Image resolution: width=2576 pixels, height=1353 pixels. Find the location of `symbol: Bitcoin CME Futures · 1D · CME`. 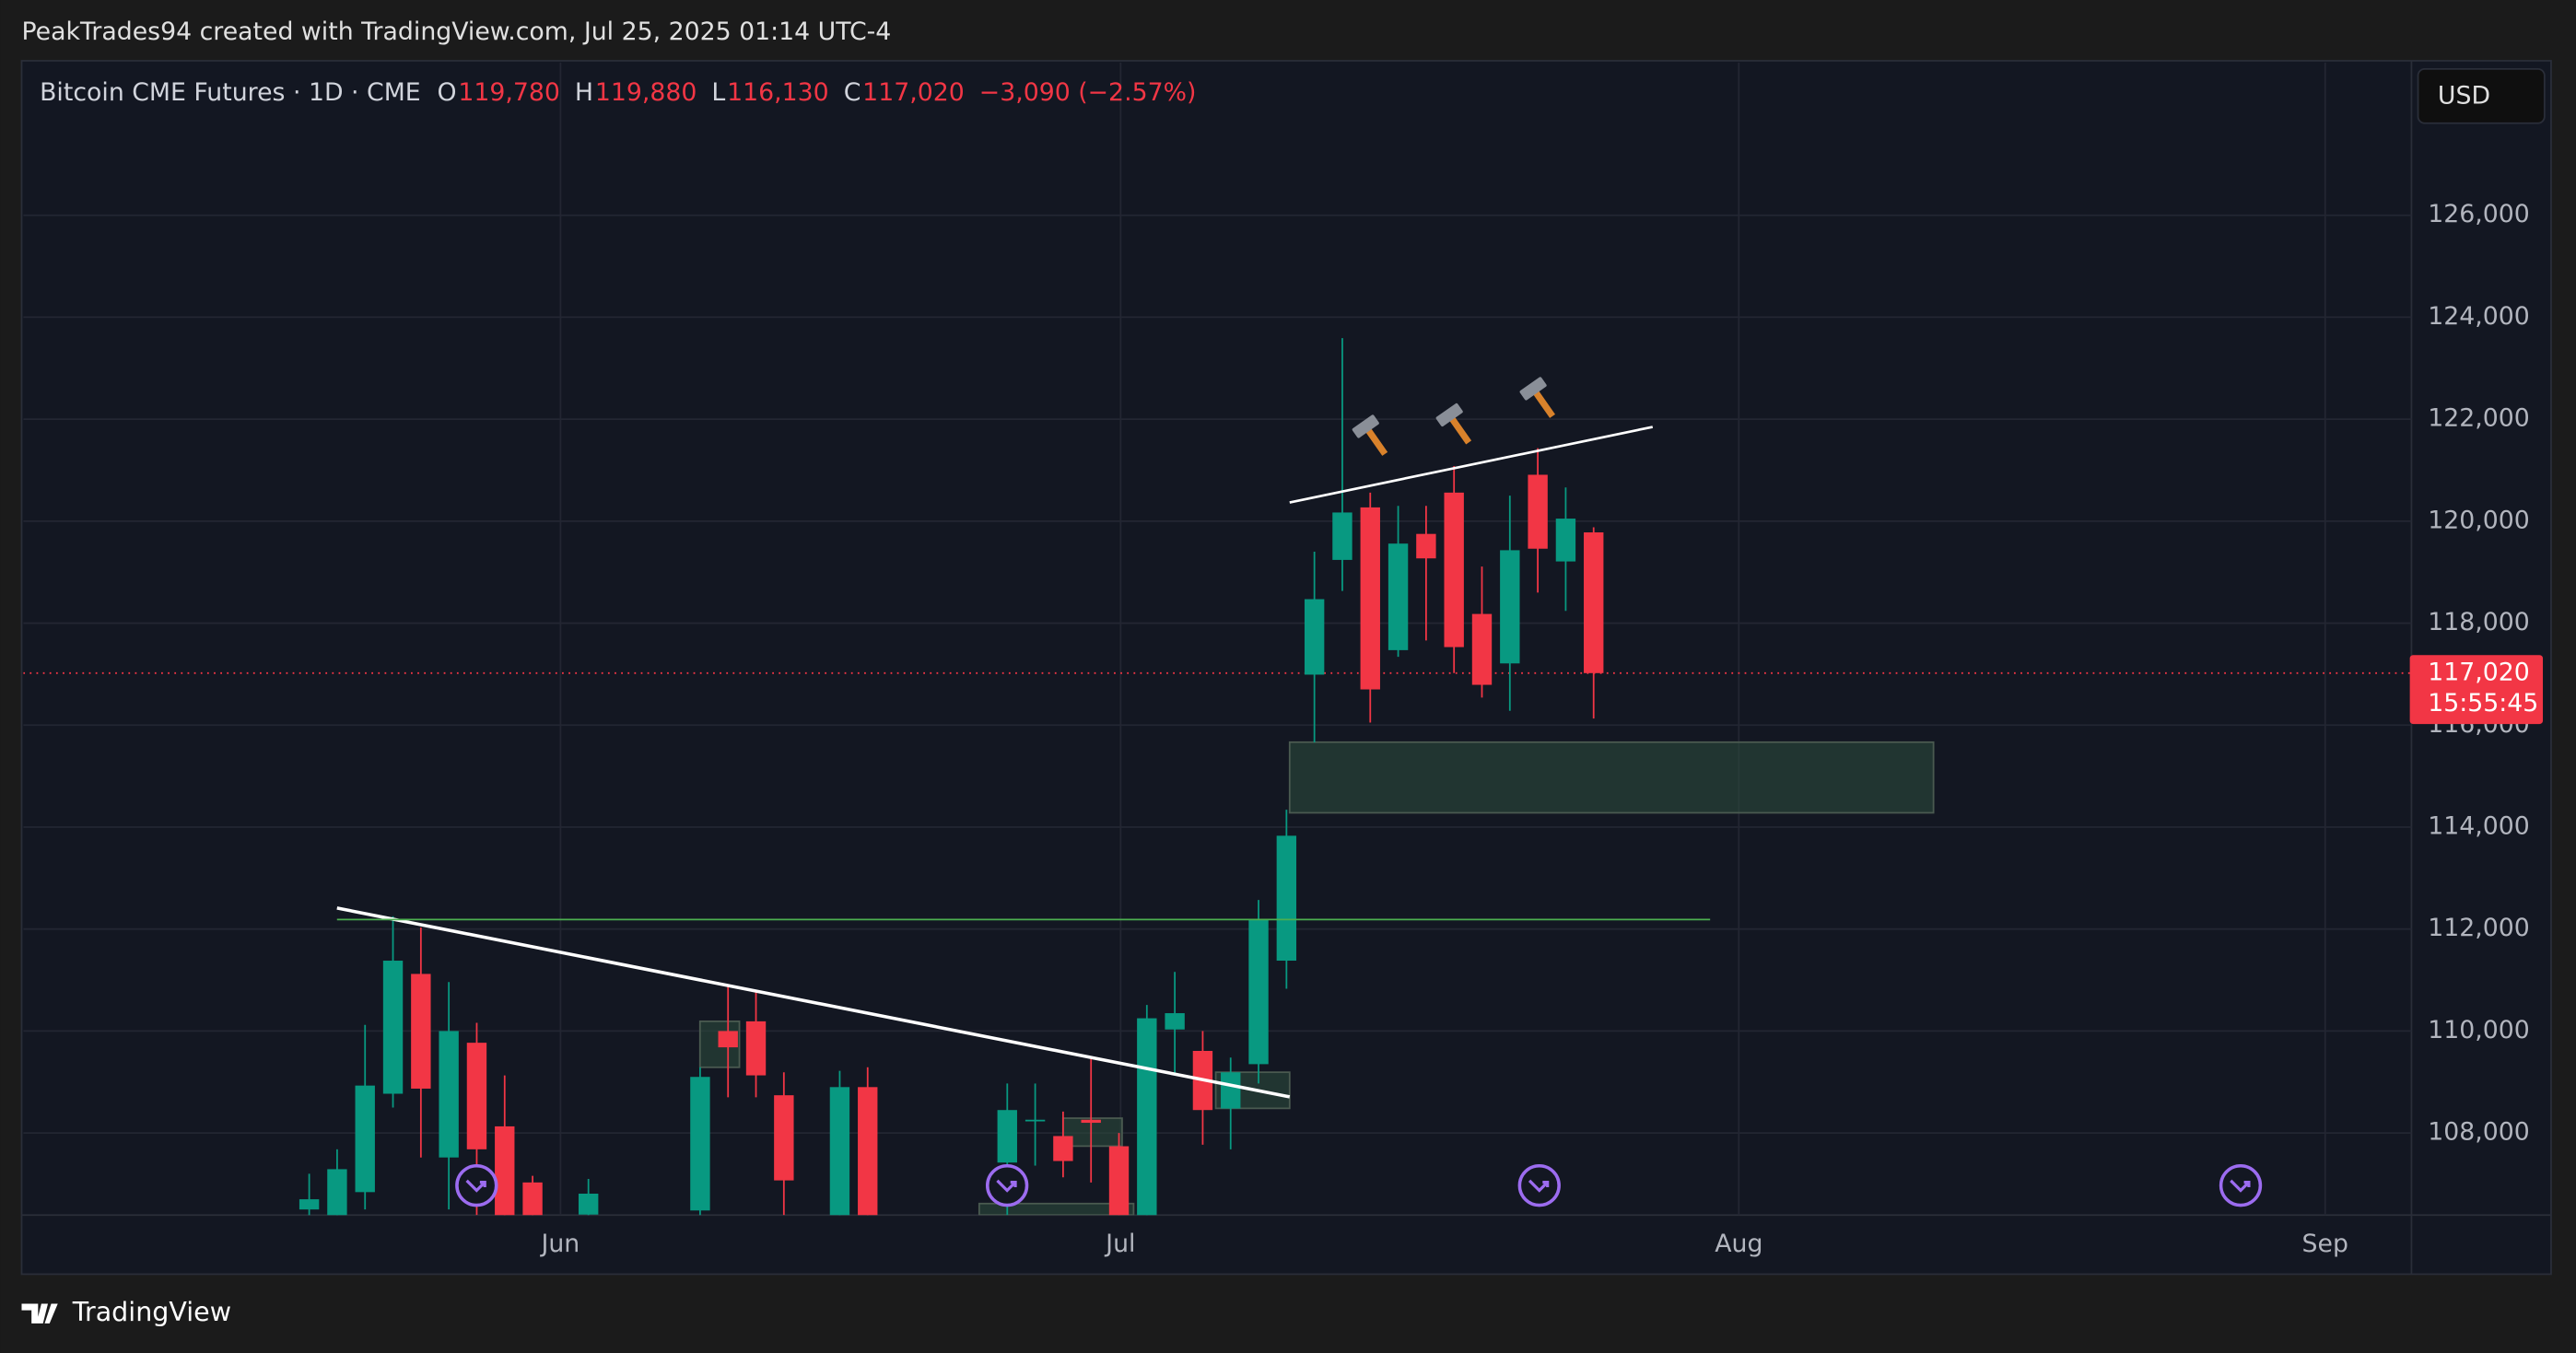

symbol: Bitcoin CME Futures · 1D · CME is located at coordinates (230, 92).